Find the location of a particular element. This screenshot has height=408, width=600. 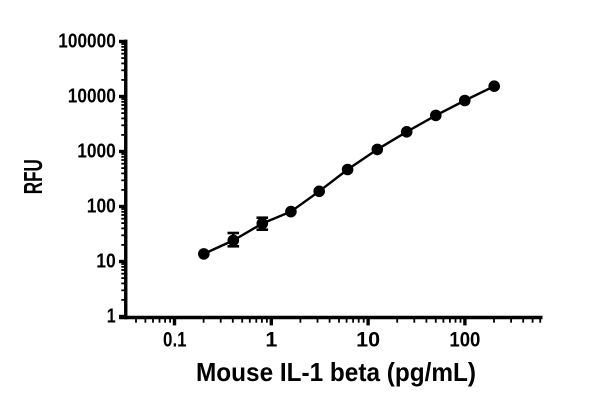

svg-text: RFU is located at coordinates (33, 176).